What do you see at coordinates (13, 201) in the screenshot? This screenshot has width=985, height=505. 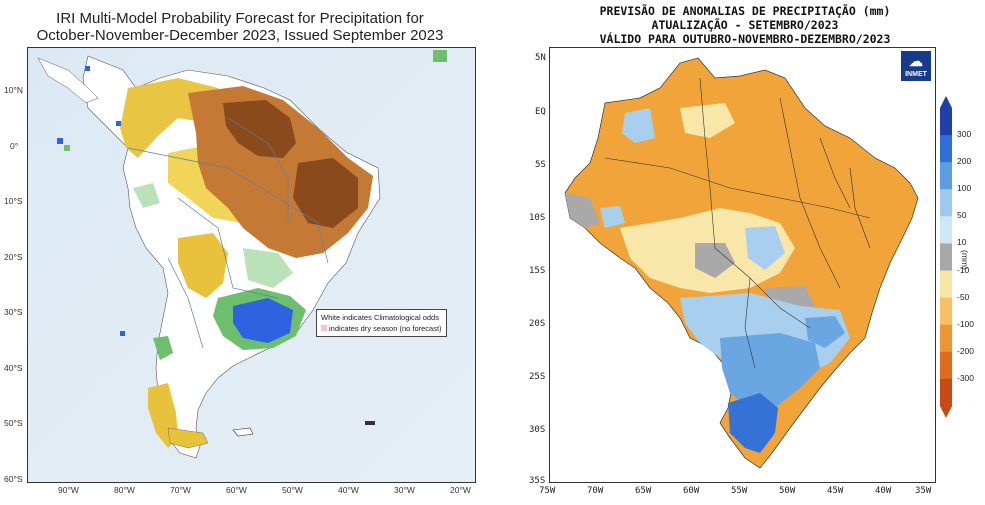 I see `lat-tick: 10°S` at bounding box center [13, 201].